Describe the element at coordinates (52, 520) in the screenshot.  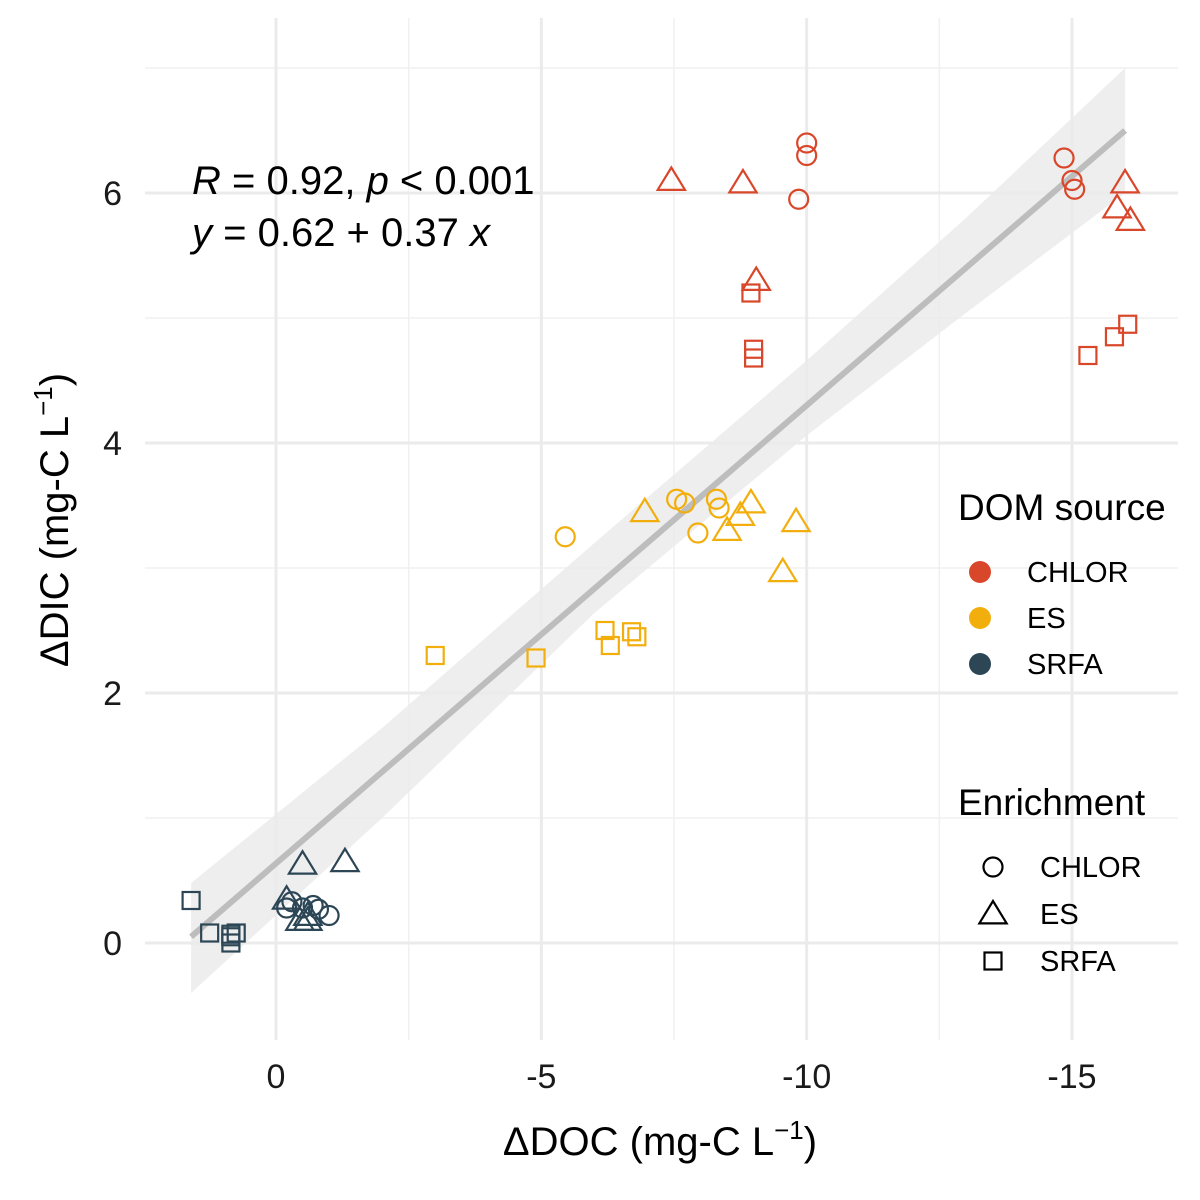
I see `y-axis-title: ΔDIC (mg-C L−1)` at that location.